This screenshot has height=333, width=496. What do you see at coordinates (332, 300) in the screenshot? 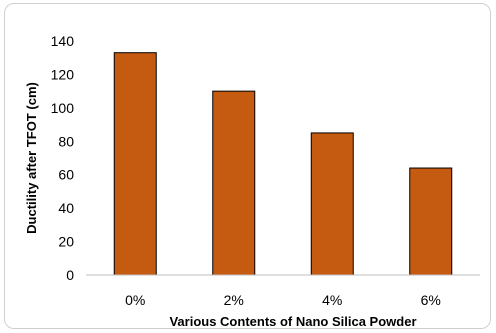
I see `x-tick-label: 4%` at bounding box center [332, 300].